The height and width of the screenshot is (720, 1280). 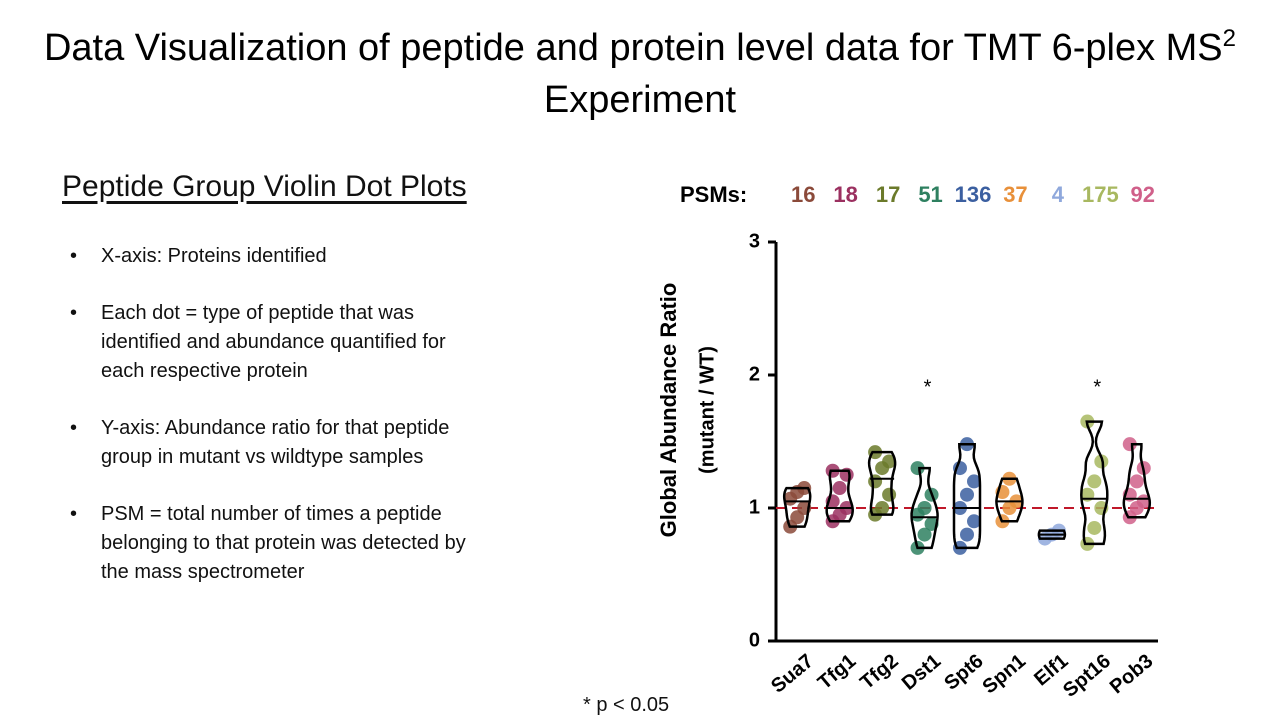 What do you see at coordinates (264, 186) in the screenshot?
I see `heading: Peptide Group Violin Dot Plots` at bounding box center [264, 186].